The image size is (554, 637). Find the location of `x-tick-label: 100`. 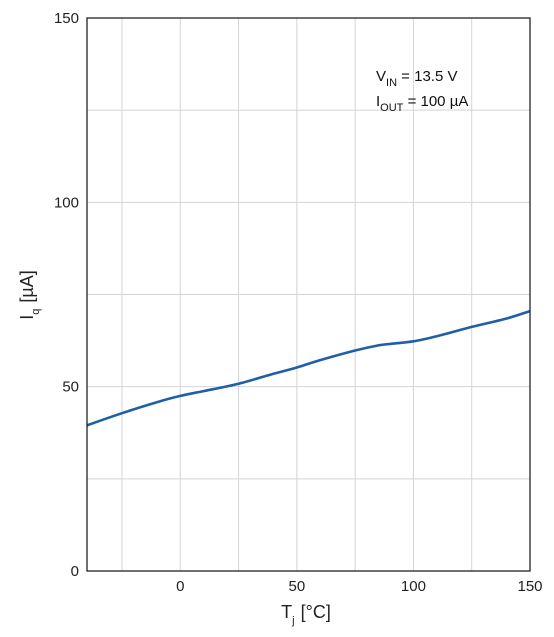

x-tick-label: 100 is located at coordinates (413, 586).